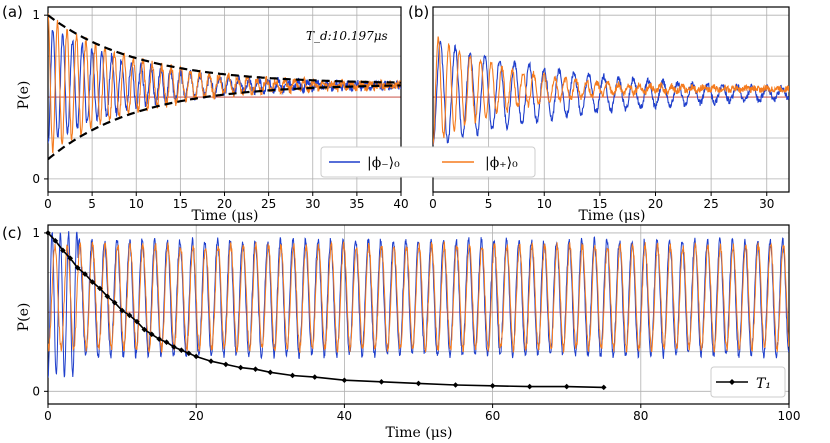 This screenshot has height=443, width=830. I want to click on envelope-lower, so click(224, 122).